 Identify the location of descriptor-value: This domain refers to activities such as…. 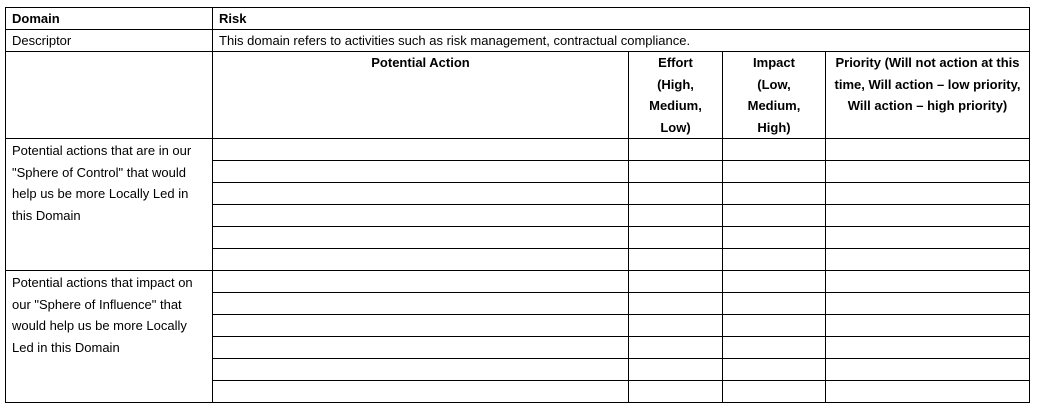
(621, 40).